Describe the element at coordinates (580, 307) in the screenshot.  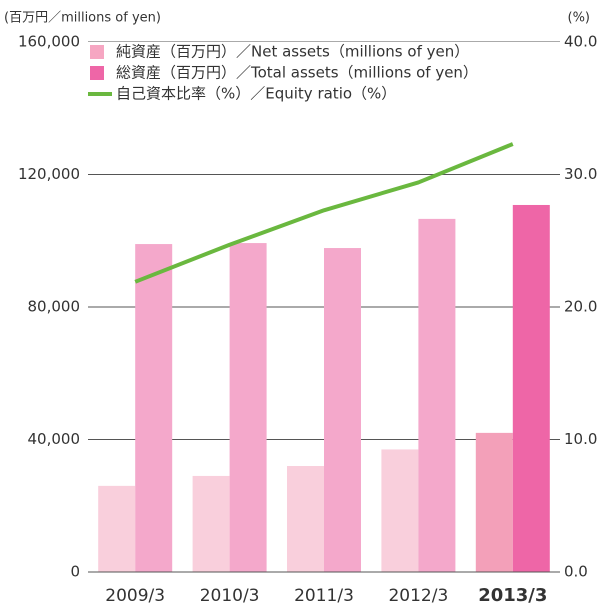
I see `y2-tick-label: 20.0` at that location.